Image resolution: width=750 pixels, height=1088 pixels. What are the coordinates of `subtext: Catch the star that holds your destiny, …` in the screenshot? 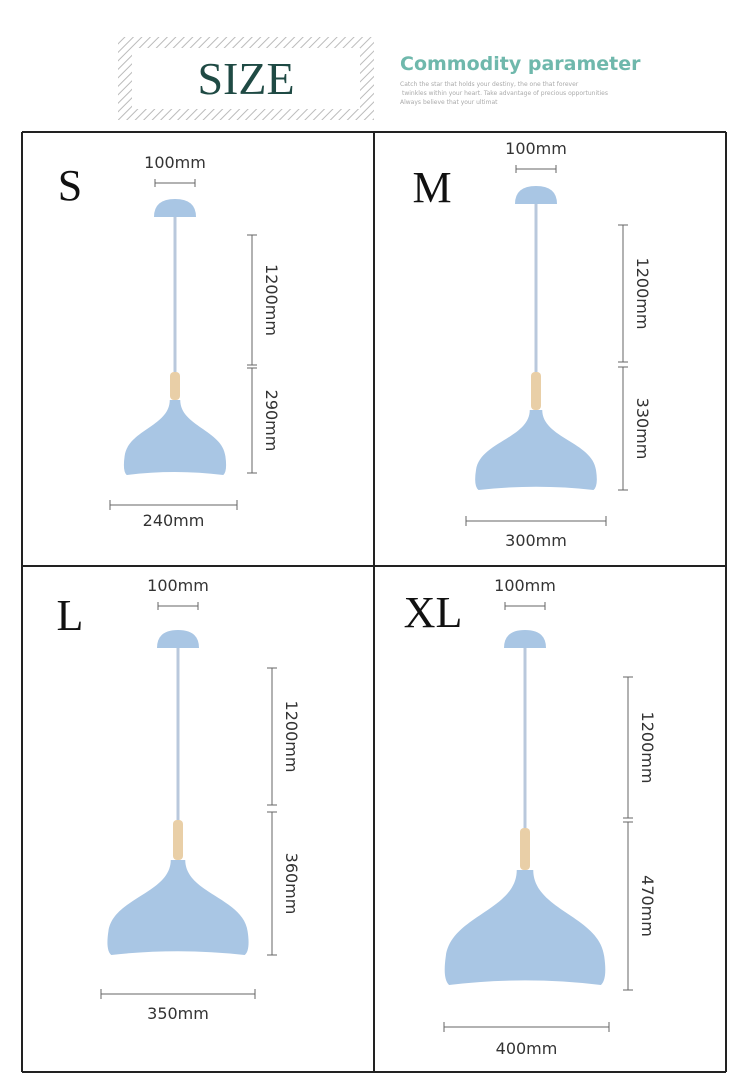 It's located at (489, 84).